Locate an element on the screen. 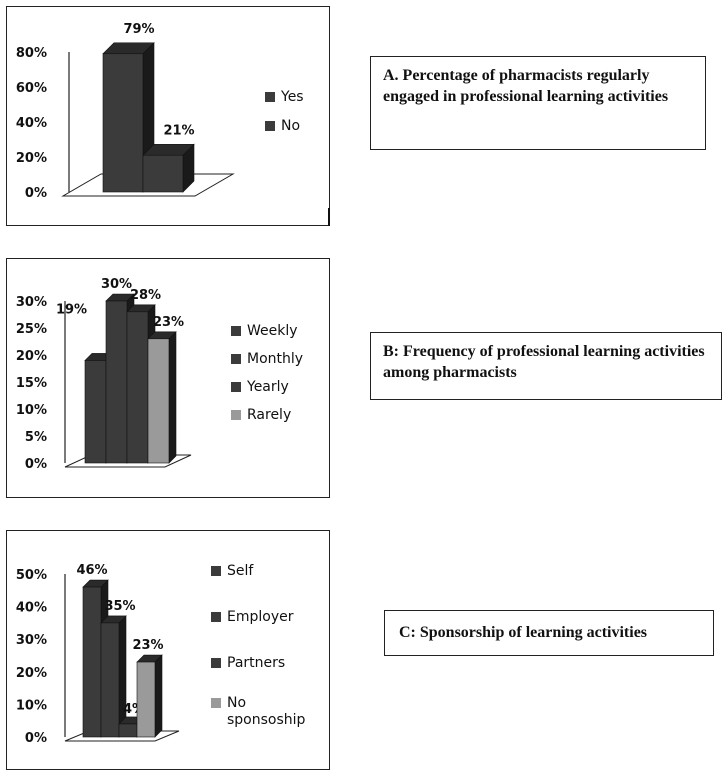 This screenshot has width=728, height=775. chart-a-data-label-yes: 79% is located at coordinates (138, 29).